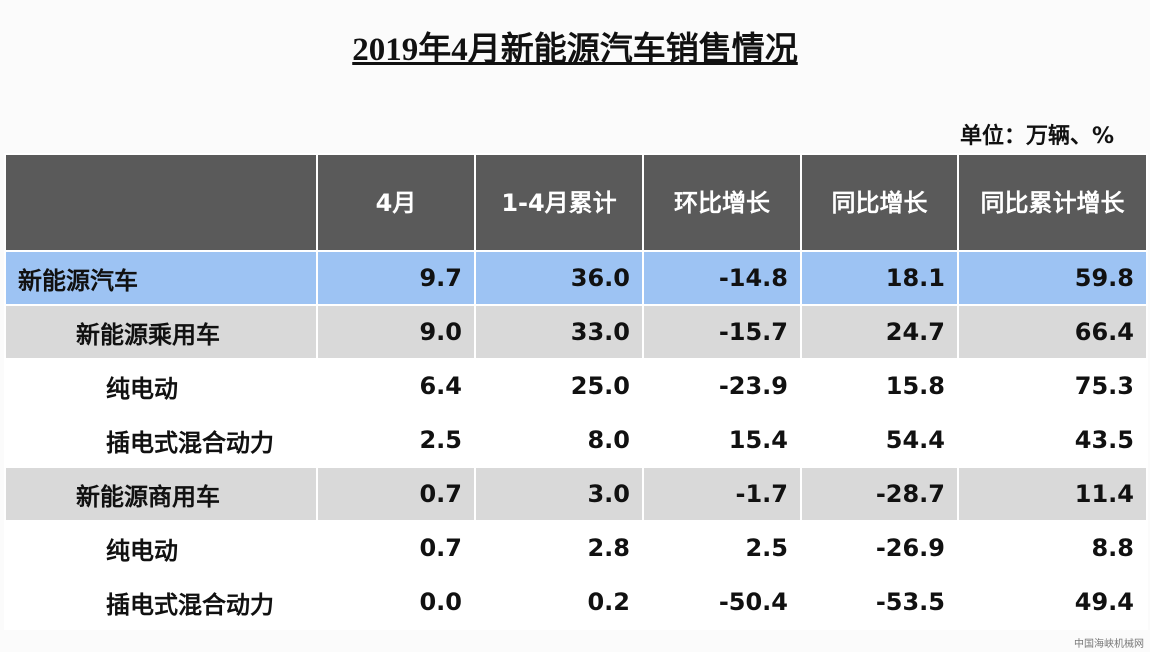  Describe the element at coordinates (879, 494) in the screenshot. I see `value-cell: -28.7` at that location.